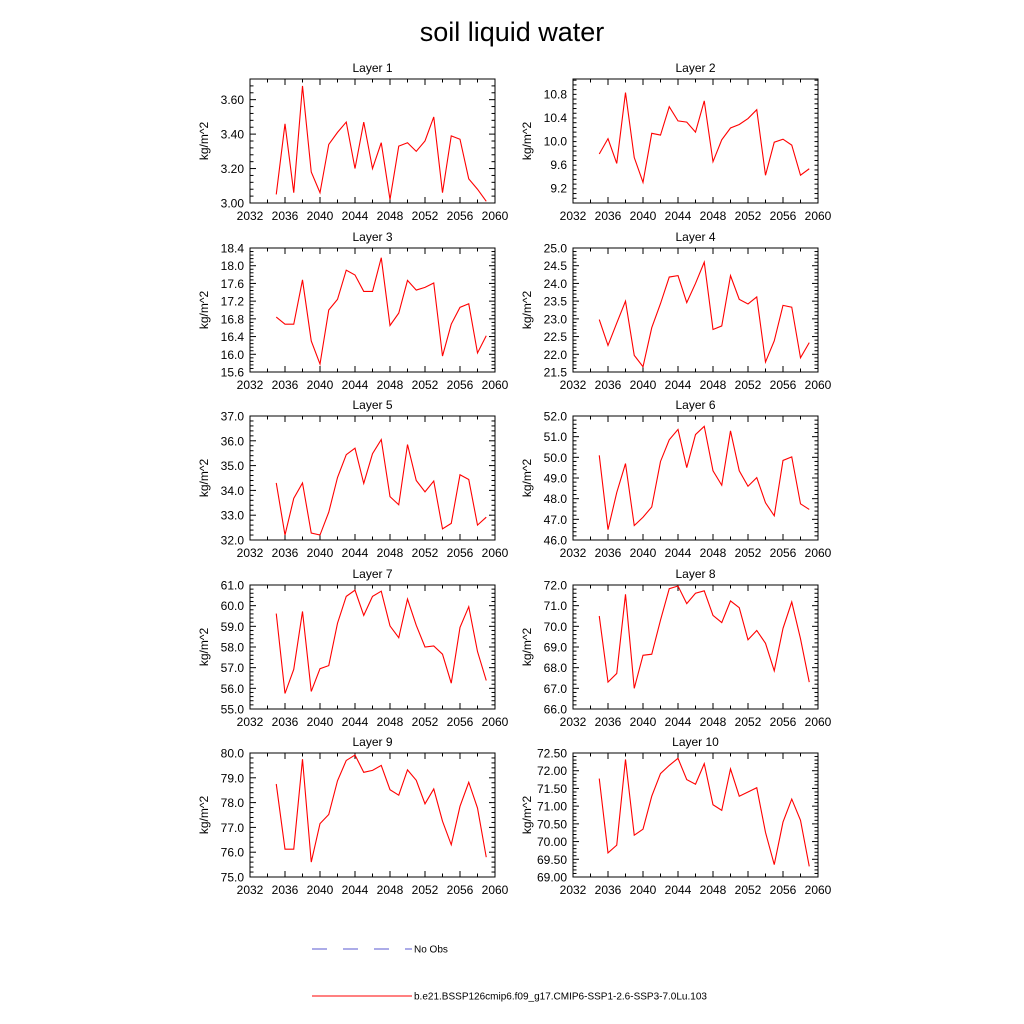  What do you see at coordinates (556, 118) in the screenshot?
I see `y-tick-label: 10.4` at bounding box center [556, 118].